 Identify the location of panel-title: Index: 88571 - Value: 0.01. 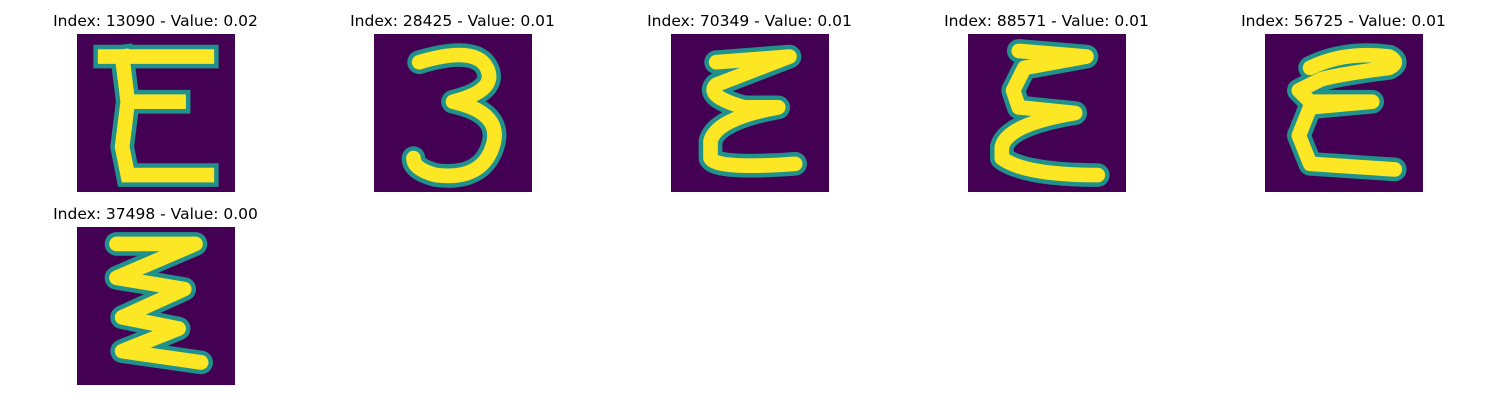
(1046, 21).